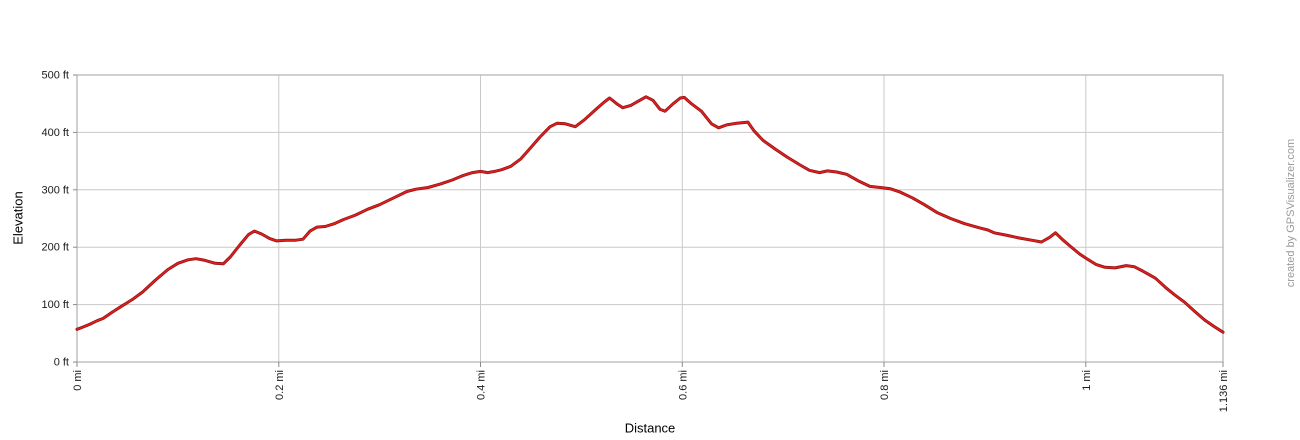 The width and height of the screenshot is (1300, 440). I want to click on y-tick-label: 200 ft, so click(55, 248).